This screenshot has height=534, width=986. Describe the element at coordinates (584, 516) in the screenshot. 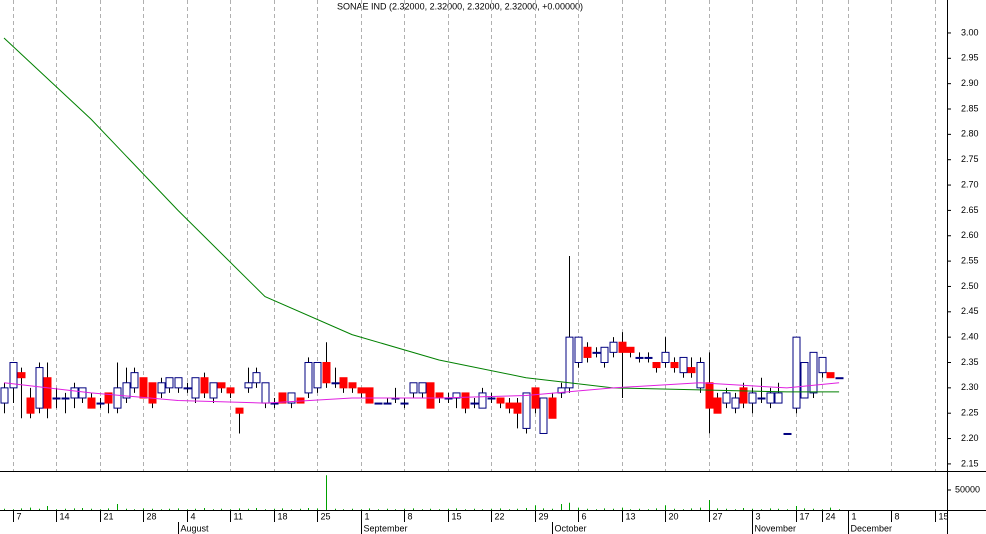

I see `x-tick-label: 6` at that location.